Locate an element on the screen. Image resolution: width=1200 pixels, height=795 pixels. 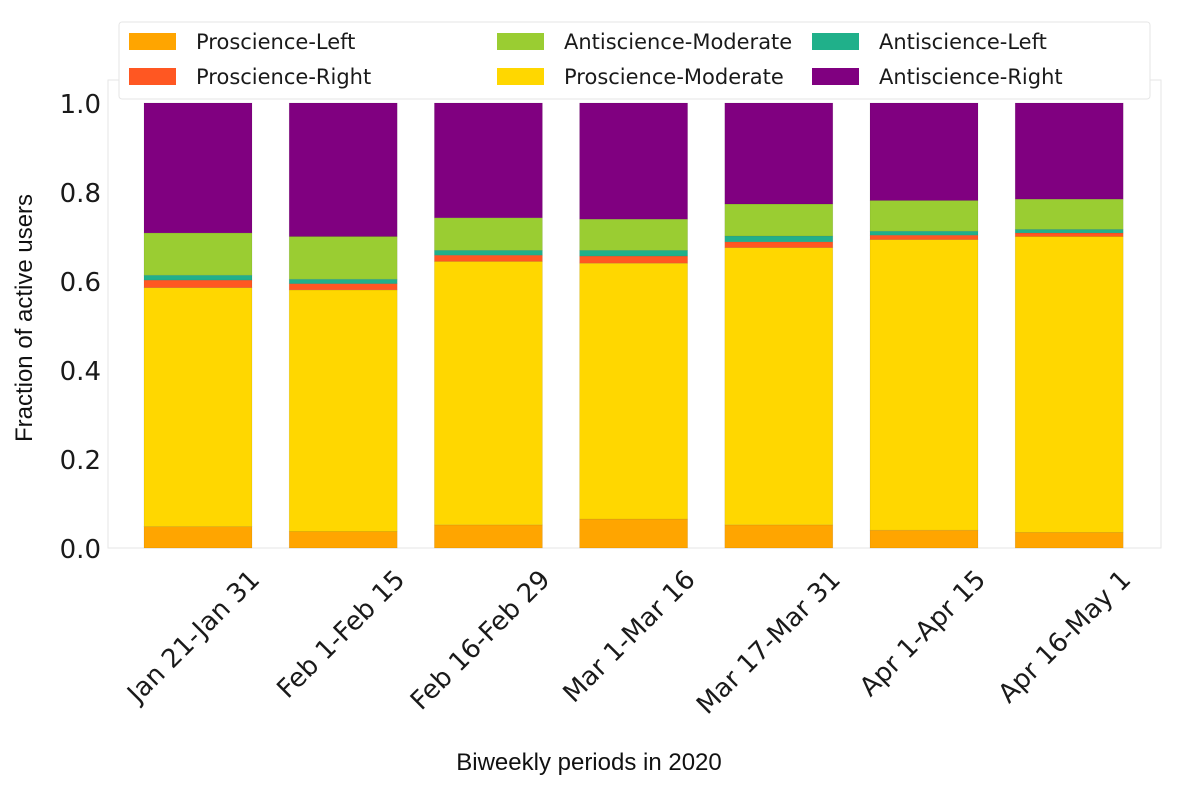
x-tick-label: Apr 16-May 1 is located at coordinates (1065, 637).